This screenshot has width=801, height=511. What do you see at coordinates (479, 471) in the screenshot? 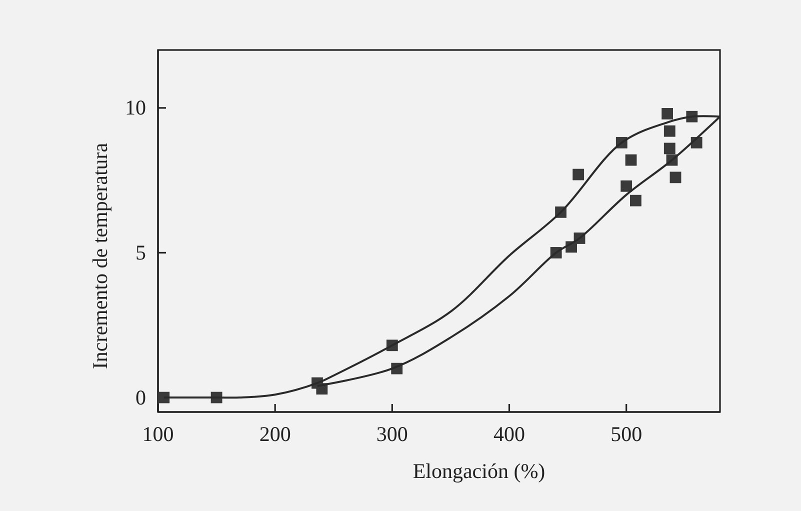
I see `x-axis-title: Elongación (%)` at bounding box center [479, 471].